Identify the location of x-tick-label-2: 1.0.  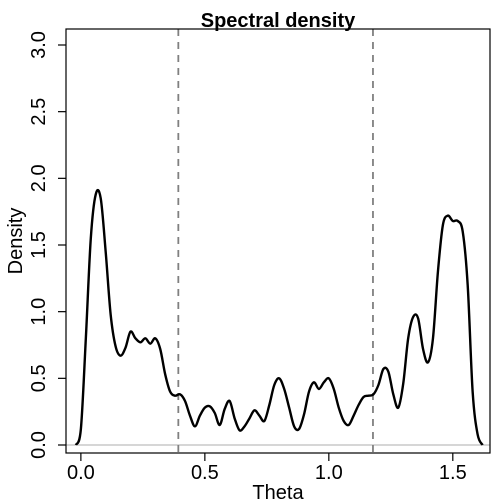
(329, 473).